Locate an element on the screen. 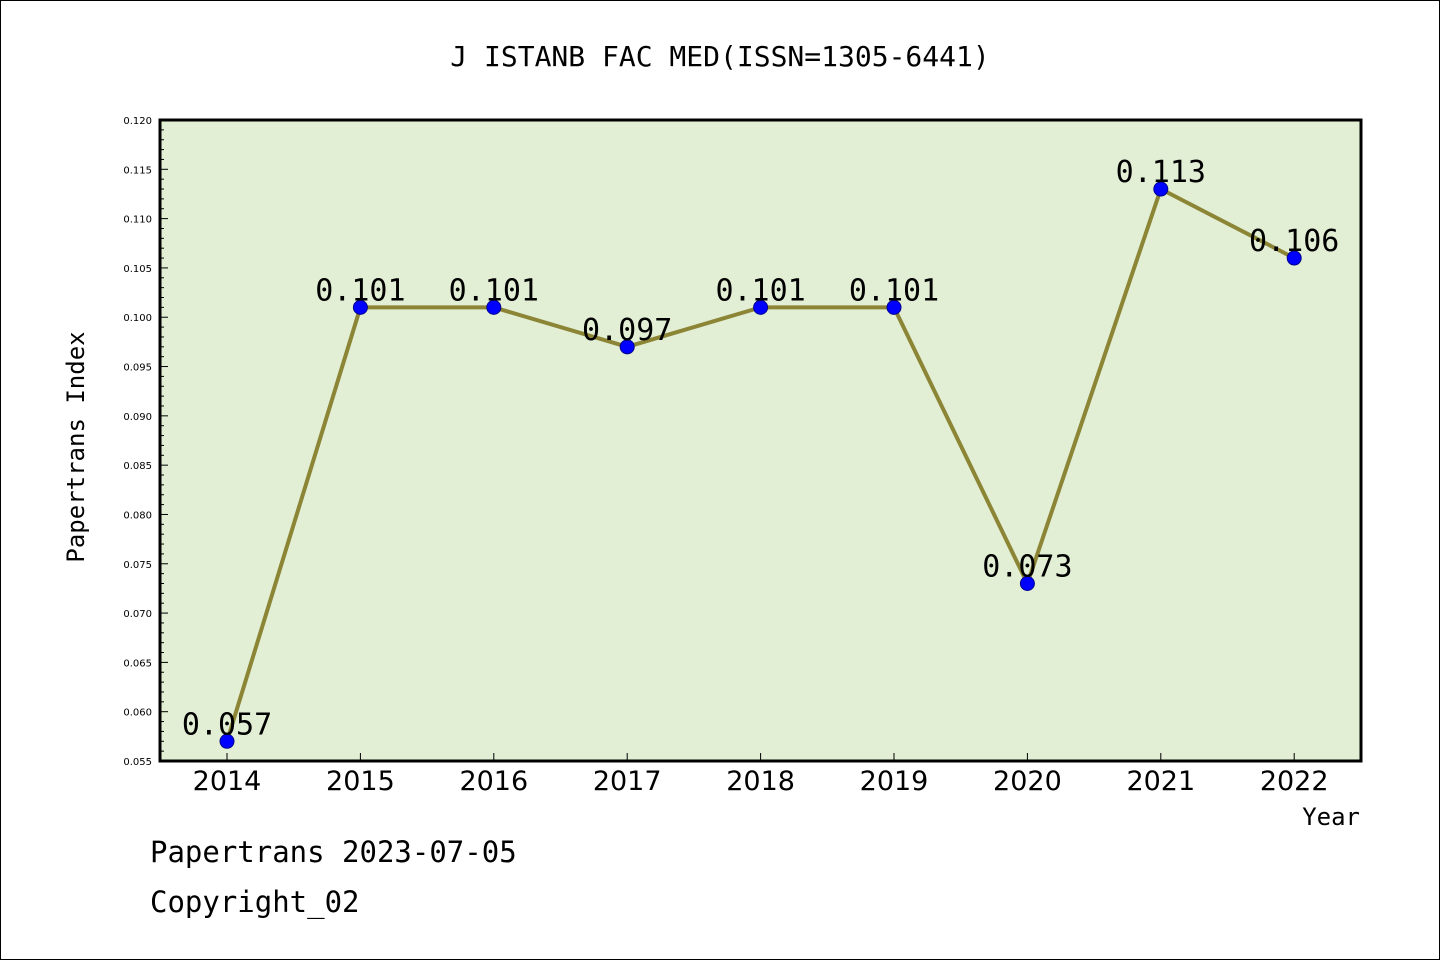 Image resolution: width=1440 pixels, height=960 pixels. x-axis-label: Year is located at coordinates (1331, 817).